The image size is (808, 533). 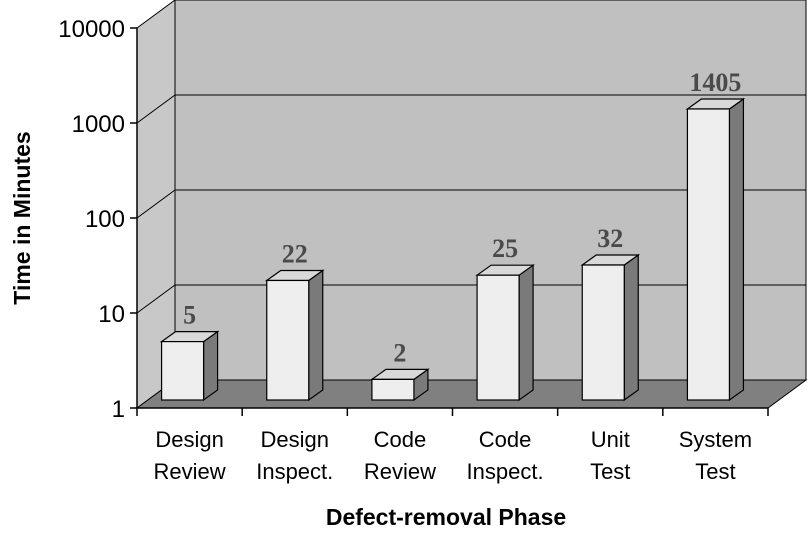 I want to click on x-tick-label: Unit, so click(x=610, y=439).